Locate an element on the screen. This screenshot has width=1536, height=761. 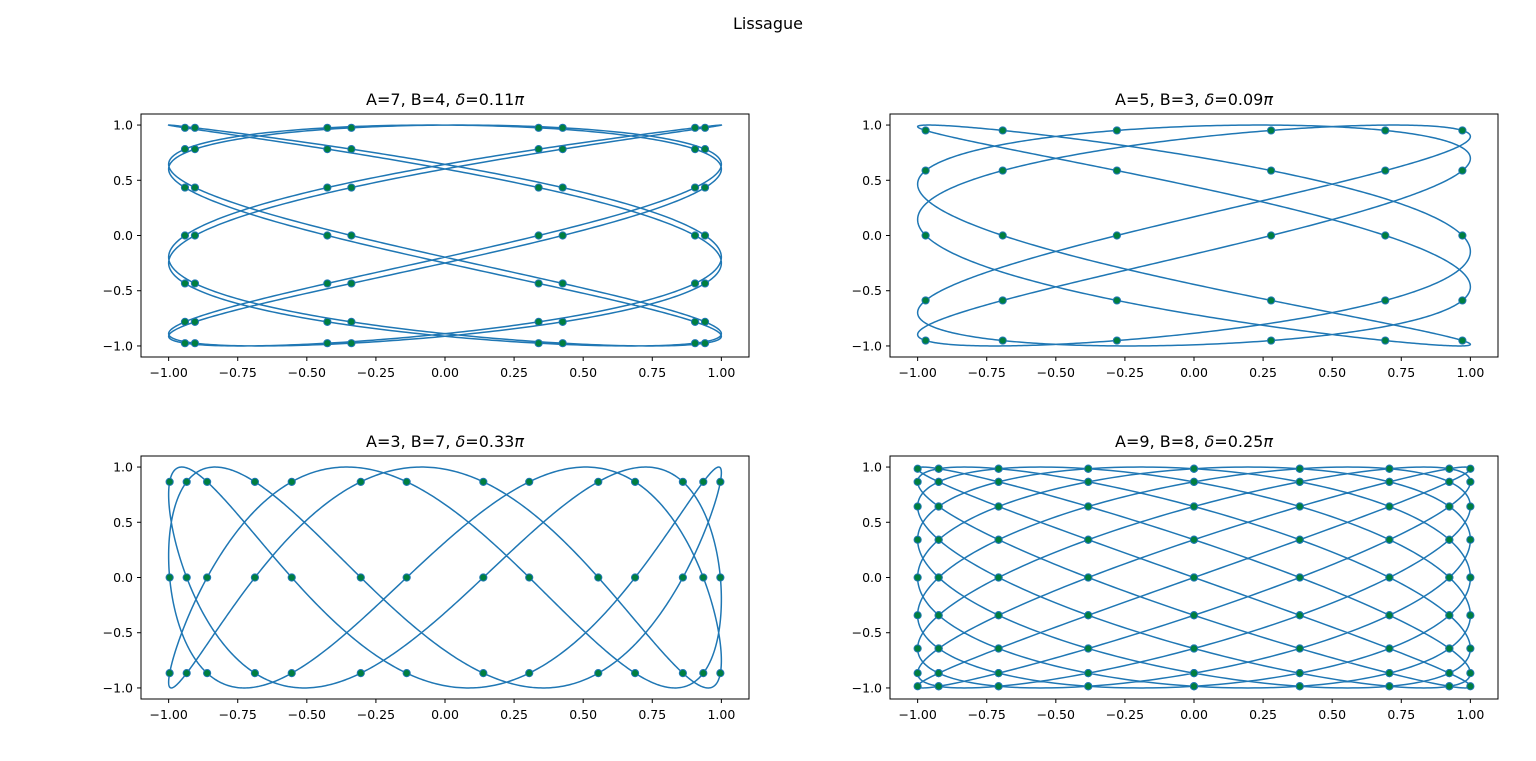
x-tick-label: −1.00 is located at coordinates (168, 372).